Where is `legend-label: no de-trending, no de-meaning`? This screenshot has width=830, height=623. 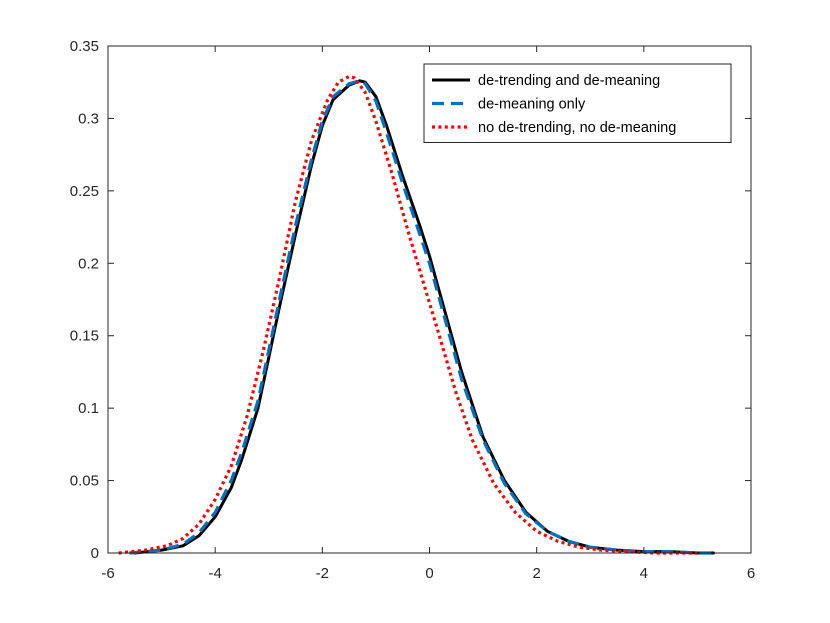 legend-label: no de-trending, no de-meaning is located at coordinates (577, 128).